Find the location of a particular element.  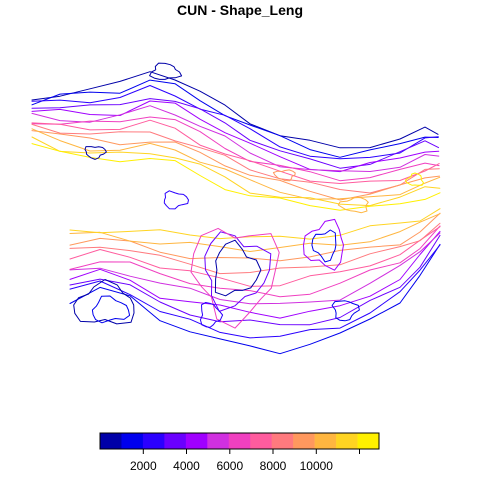

legend-tick-label: 2000 is located at coordinates (143, 466).